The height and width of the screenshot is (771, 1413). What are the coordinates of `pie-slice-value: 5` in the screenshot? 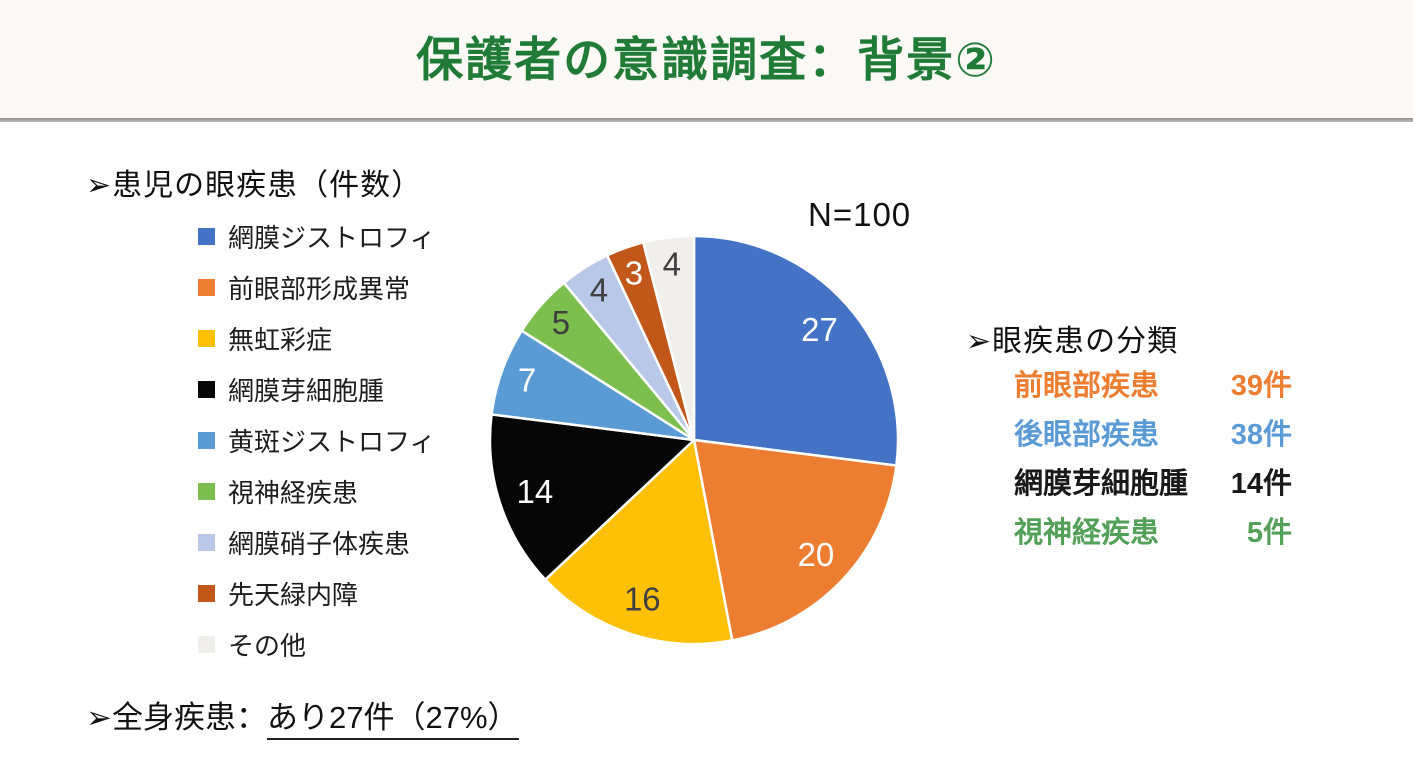 It's located at (561, 322).